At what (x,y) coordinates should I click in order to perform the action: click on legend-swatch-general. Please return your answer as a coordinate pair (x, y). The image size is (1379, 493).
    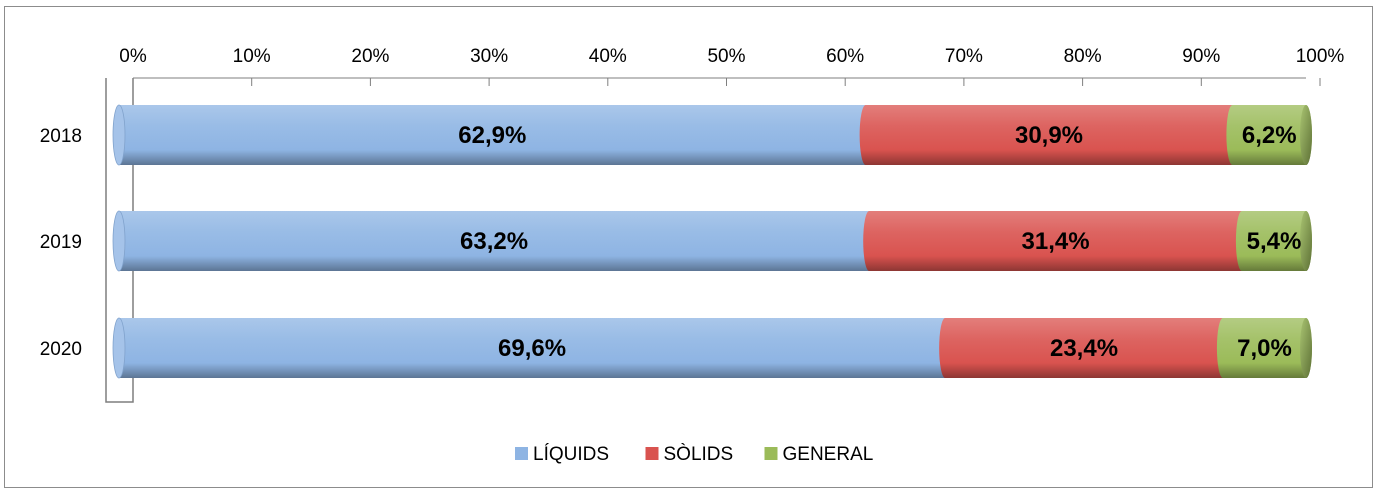
    Looking at the image, I should click on (771, 453).